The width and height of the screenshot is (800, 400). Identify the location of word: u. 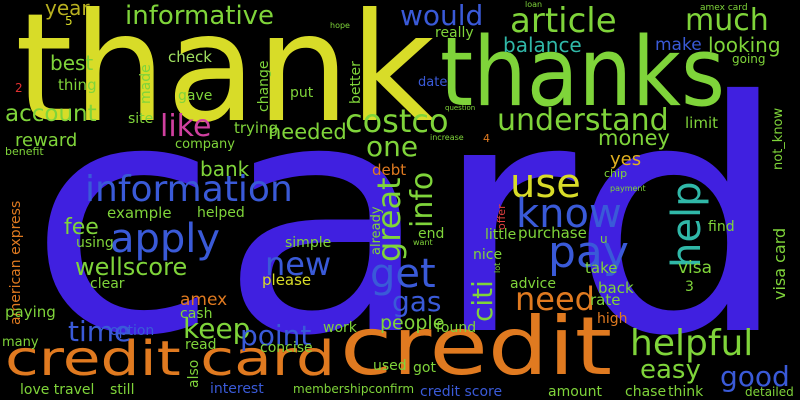
(604, 239).